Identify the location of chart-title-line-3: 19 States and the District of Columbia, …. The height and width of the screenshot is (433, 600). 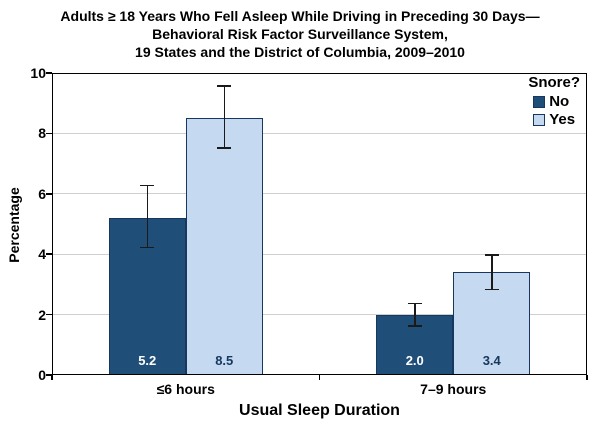
(300, 52).